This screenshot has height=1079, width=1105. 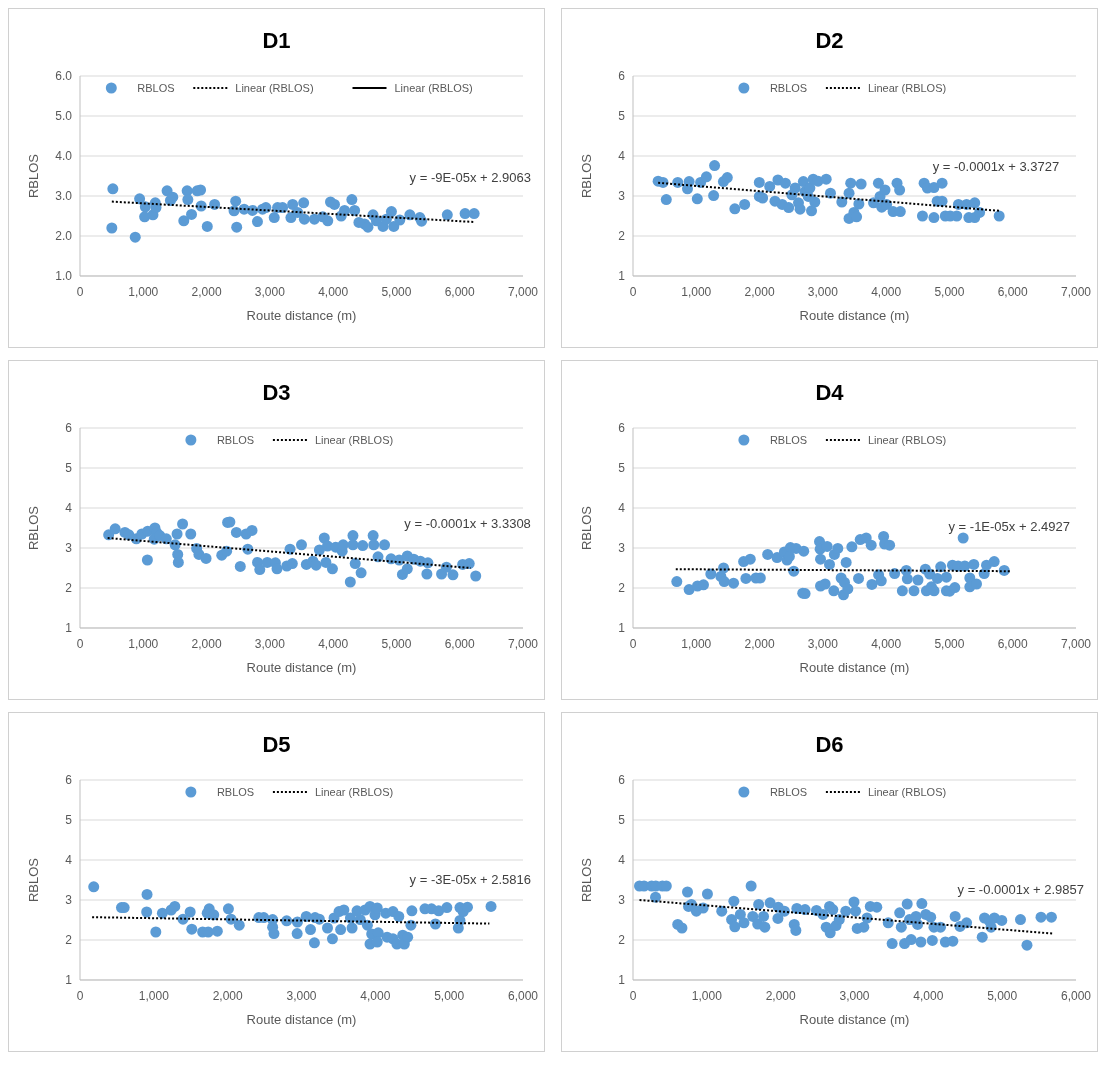 I want to click on chart-title: D6, so click(x=829, y=744).